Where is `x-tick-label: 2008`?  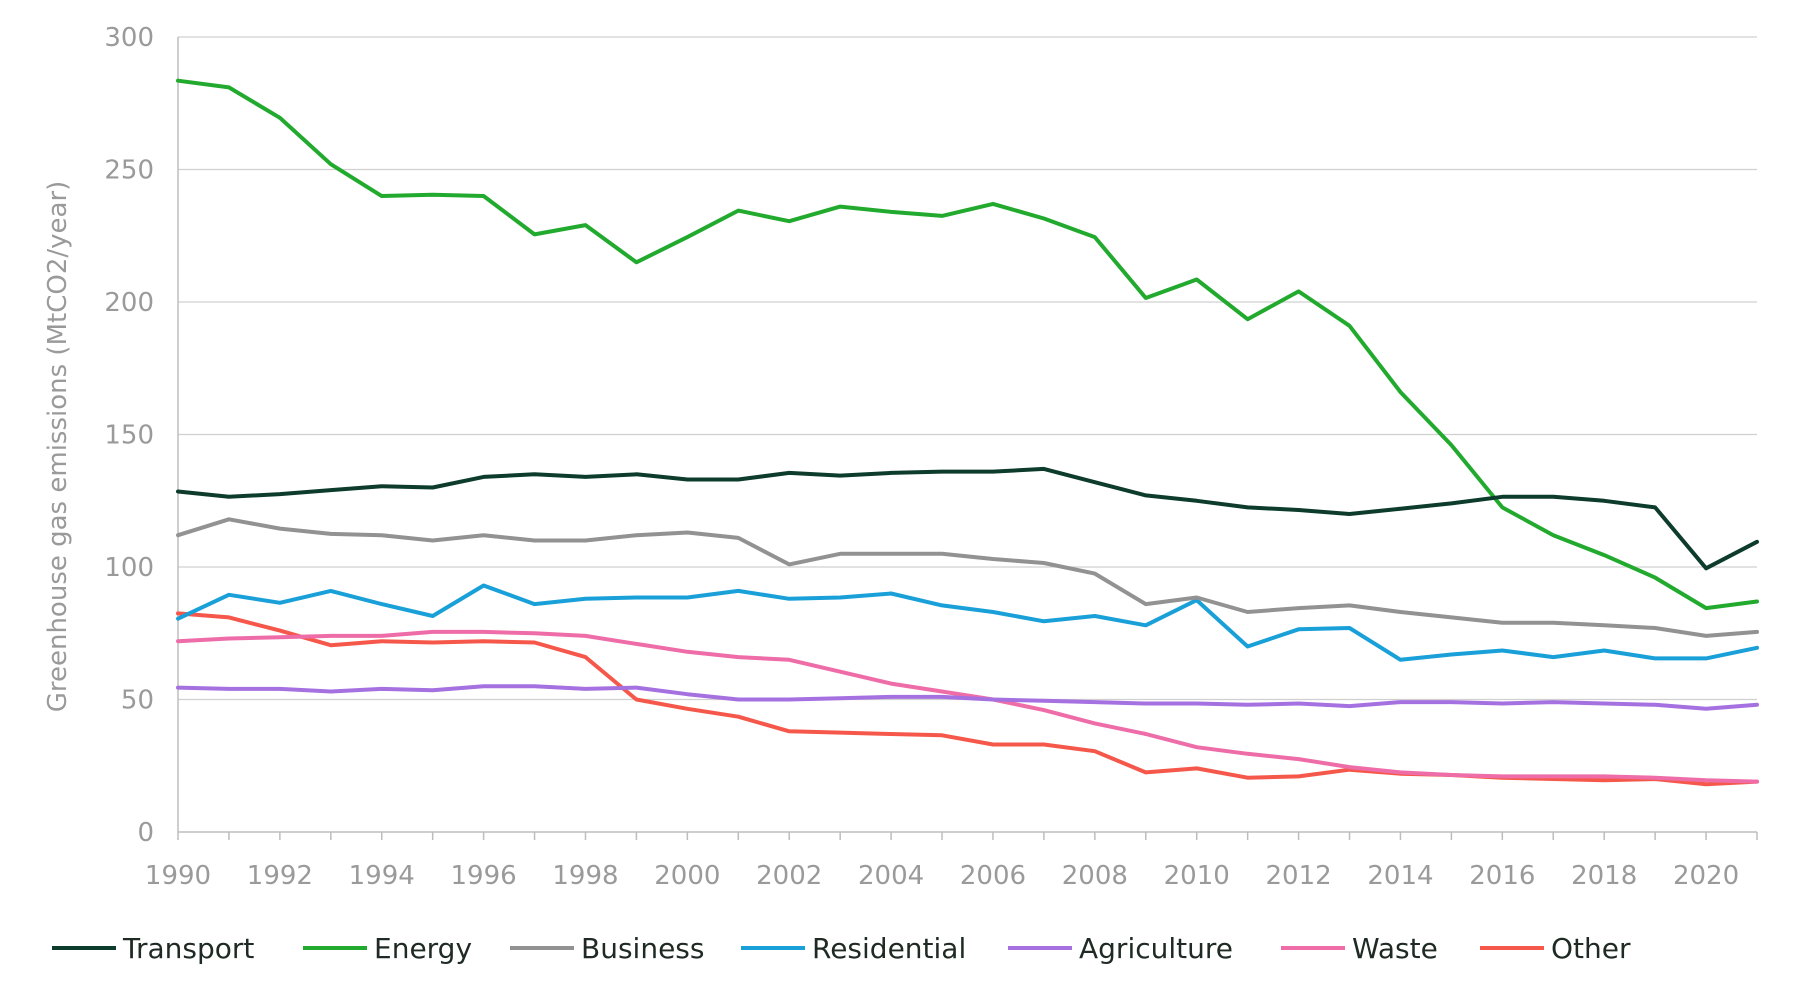
x-tick-label: 2008 is located at coordinates (1095, 876).